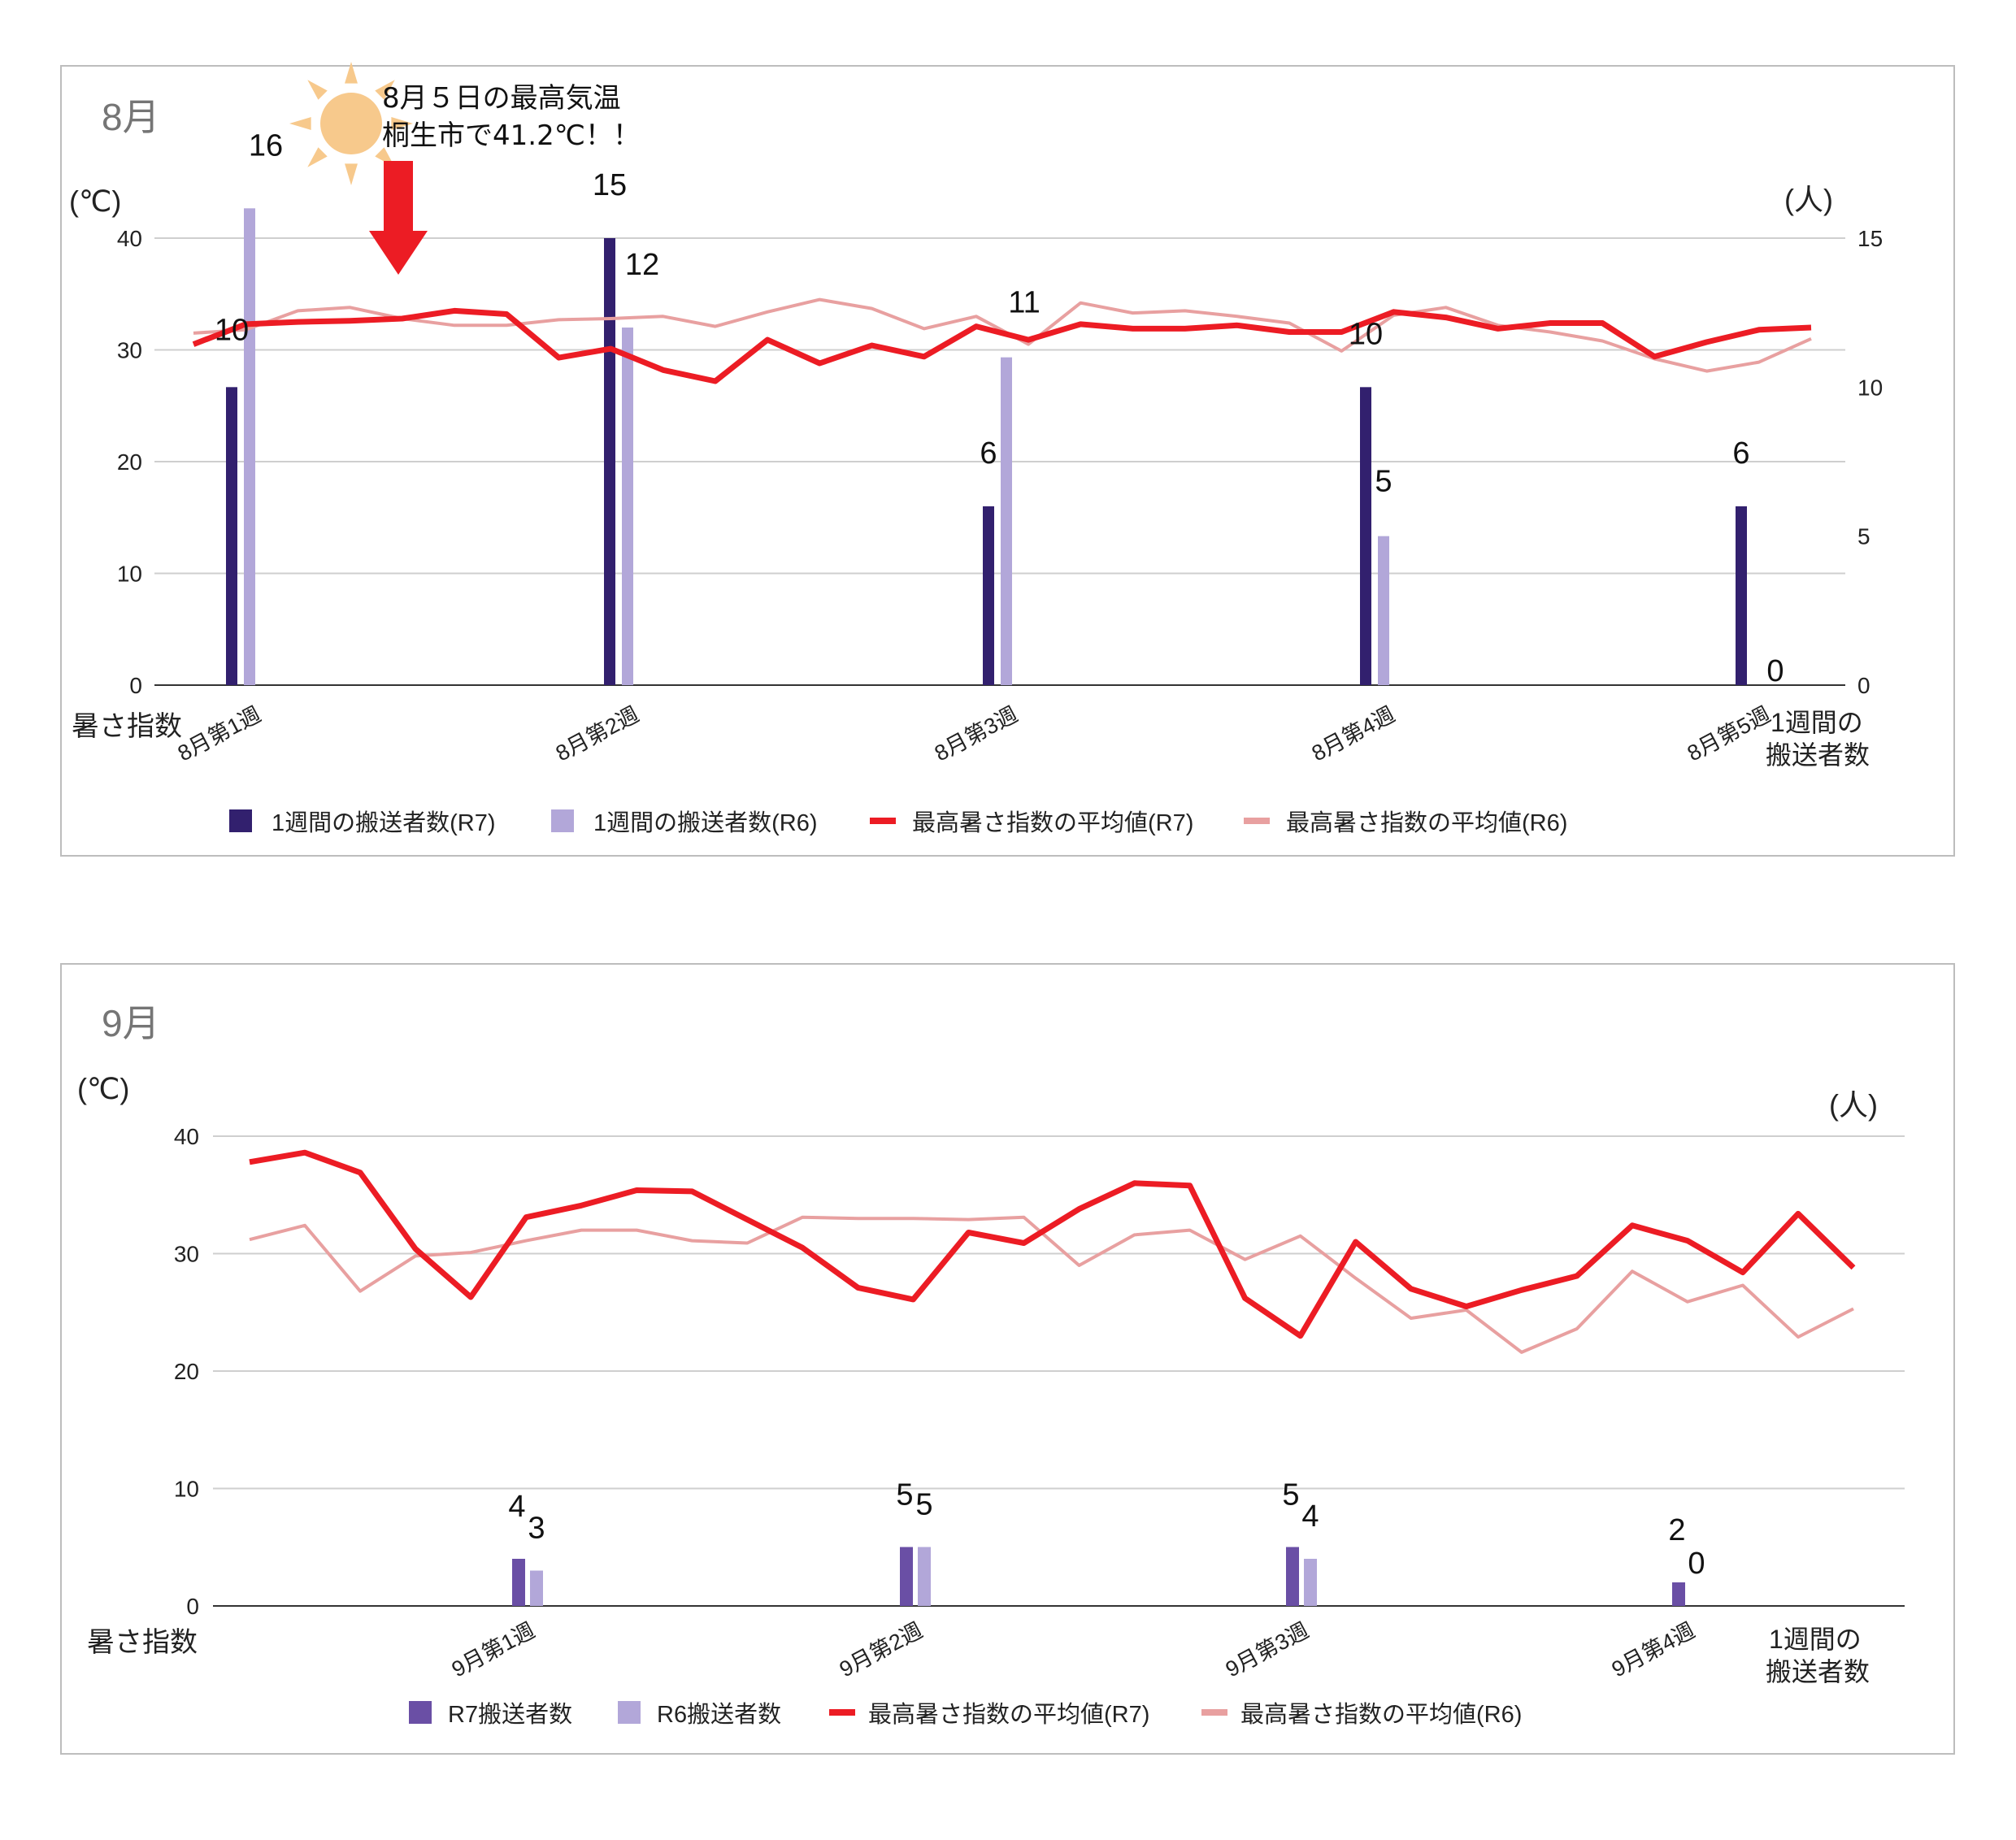 The width and height of the screenshot is (2016, 1840). Describe the element at coordinates (511, 117) in the screenshot. I see `heat-annotation: 8月５日の最高気温 桐生市で41.2℃！！` at that location.